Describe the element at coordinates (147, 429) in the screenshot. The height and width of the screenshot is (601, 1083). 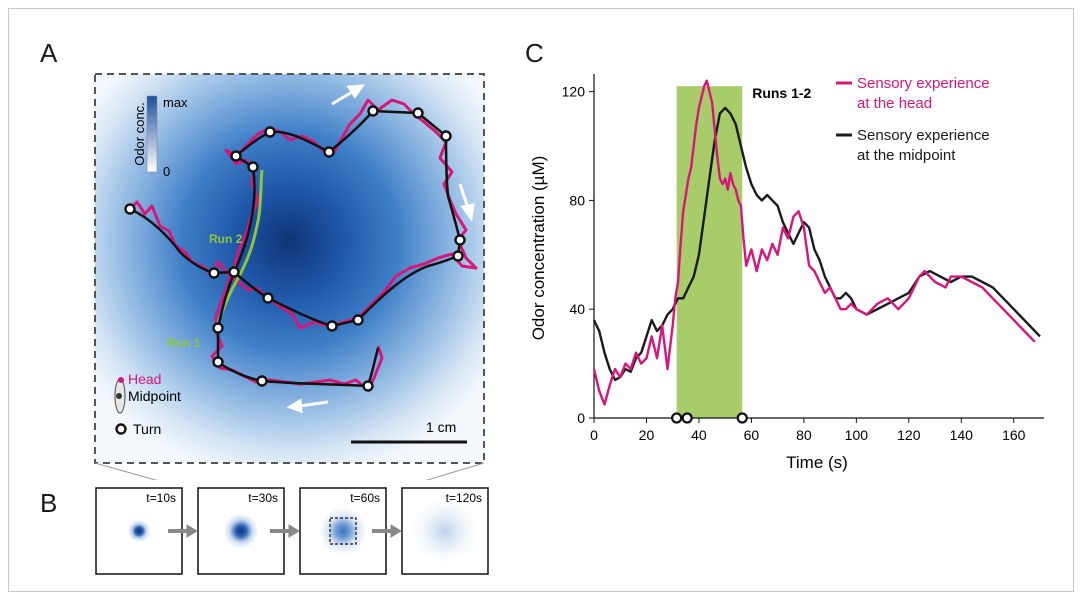
I see `legend-turn: Turn` at that location.